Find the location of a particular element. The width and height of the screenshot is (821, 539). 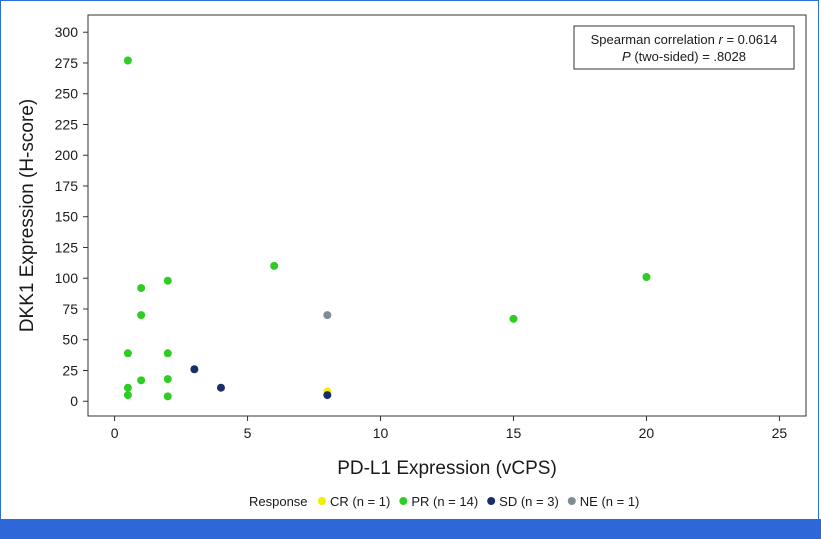

point-ne is located at coordinates (327, 315).